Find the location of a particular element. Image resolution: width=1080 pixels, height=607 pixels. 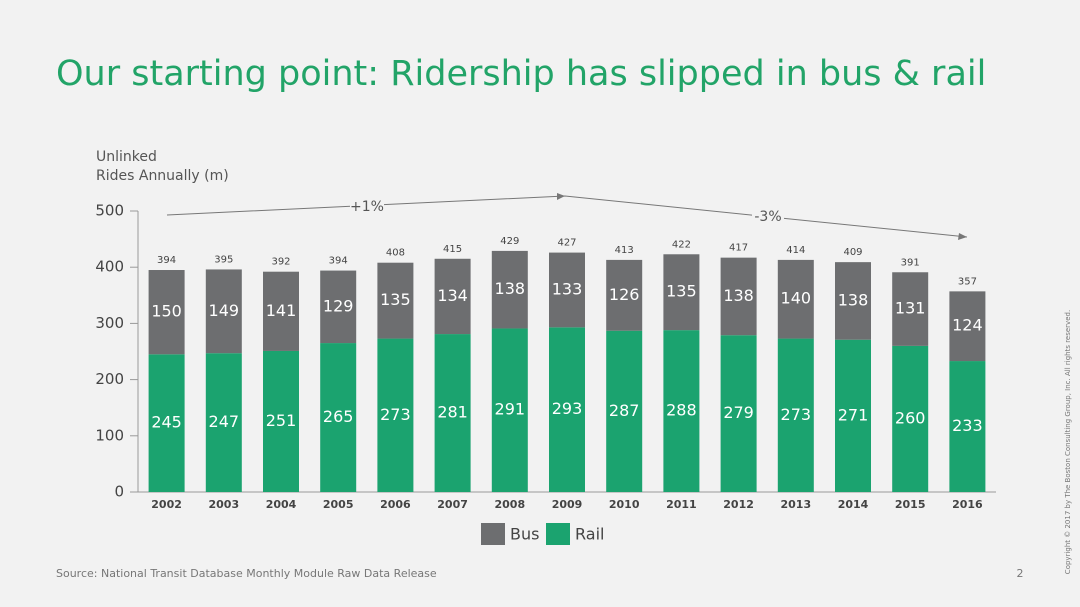

value-label: 131 is located at coordinates (910, 308).